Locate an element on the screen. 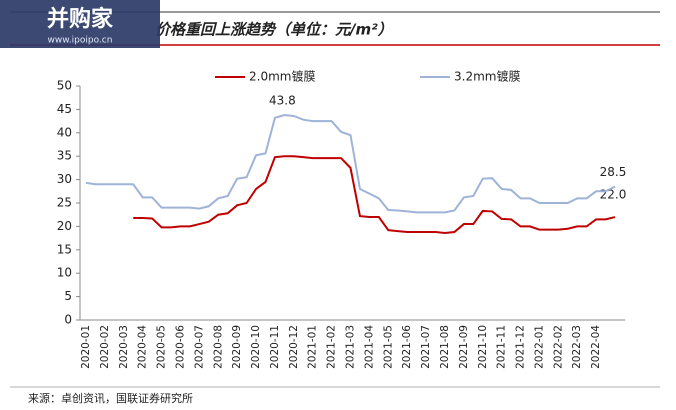 Image resolution: width=676 pixels, height=410 pixels. x-tick-label: 2020-05 is located at coordinates (162, 347).